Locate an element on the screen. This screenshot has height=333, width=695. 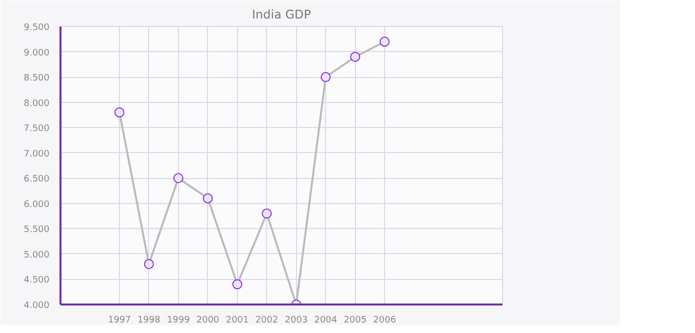
x-tick-label: 2004 is located at coordinates (326, 321).